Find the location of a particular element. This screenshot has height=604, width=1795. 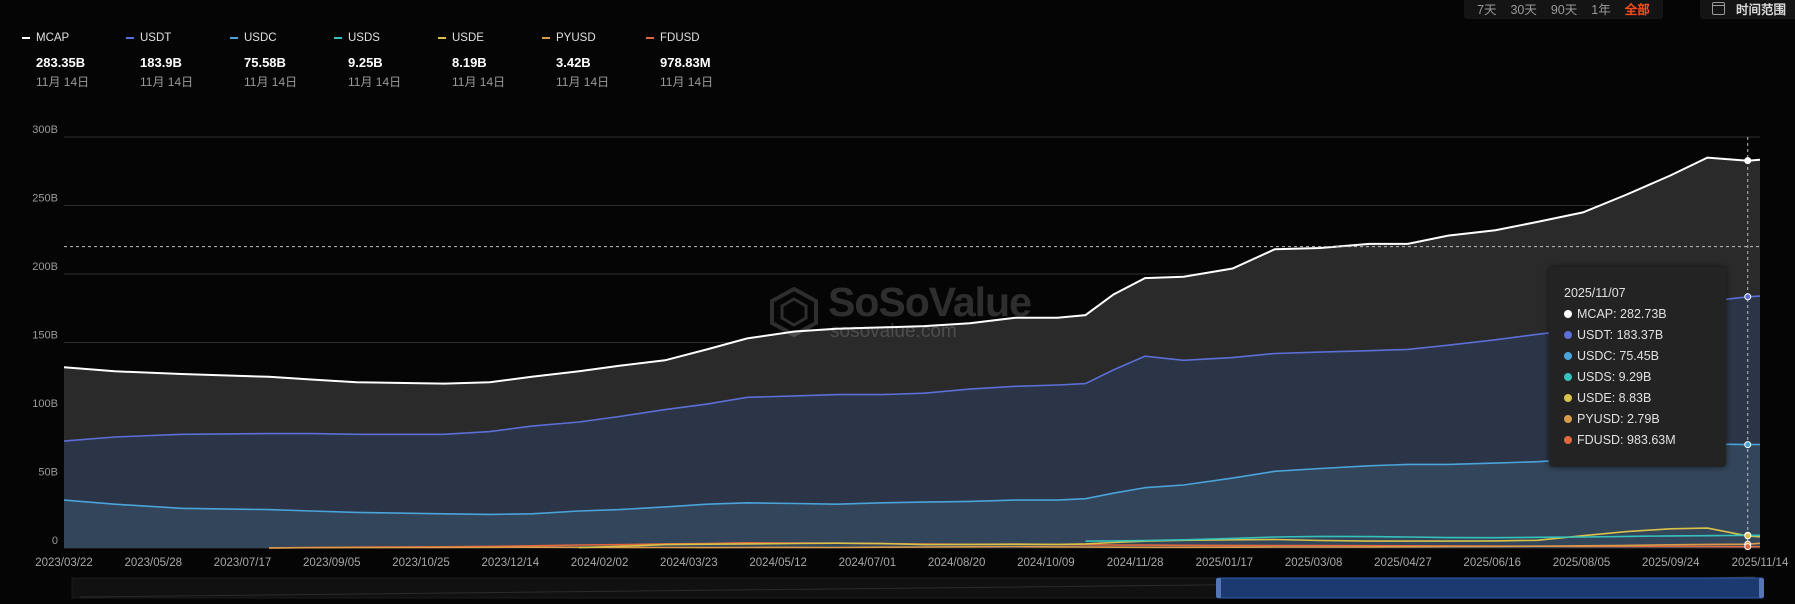

hover-point-usdt is located at coordinates (1748, 297).